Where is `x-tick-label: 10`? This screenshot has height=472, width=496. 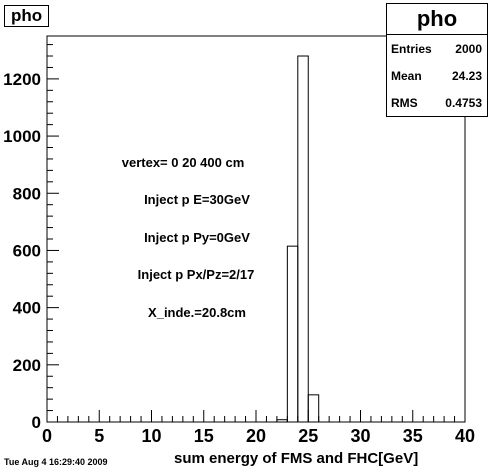 x-tick-label: 10 is located at coordinates (151, 436).